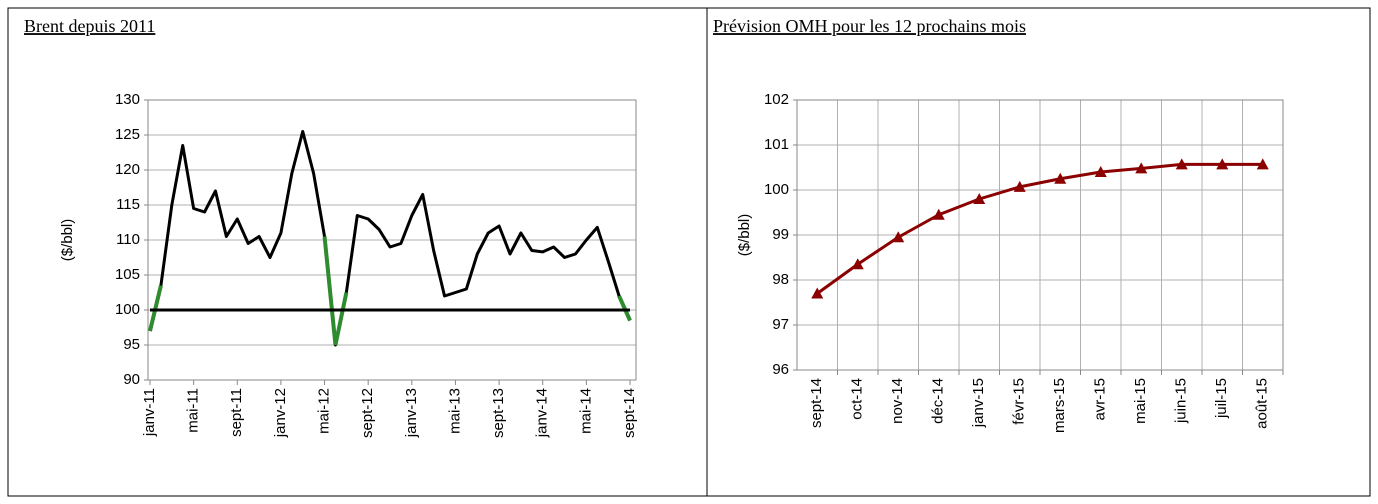 The height and width of the screenshot is (504, 1378). I want to click on x-tick-label: janv-13, so click(411, 413).